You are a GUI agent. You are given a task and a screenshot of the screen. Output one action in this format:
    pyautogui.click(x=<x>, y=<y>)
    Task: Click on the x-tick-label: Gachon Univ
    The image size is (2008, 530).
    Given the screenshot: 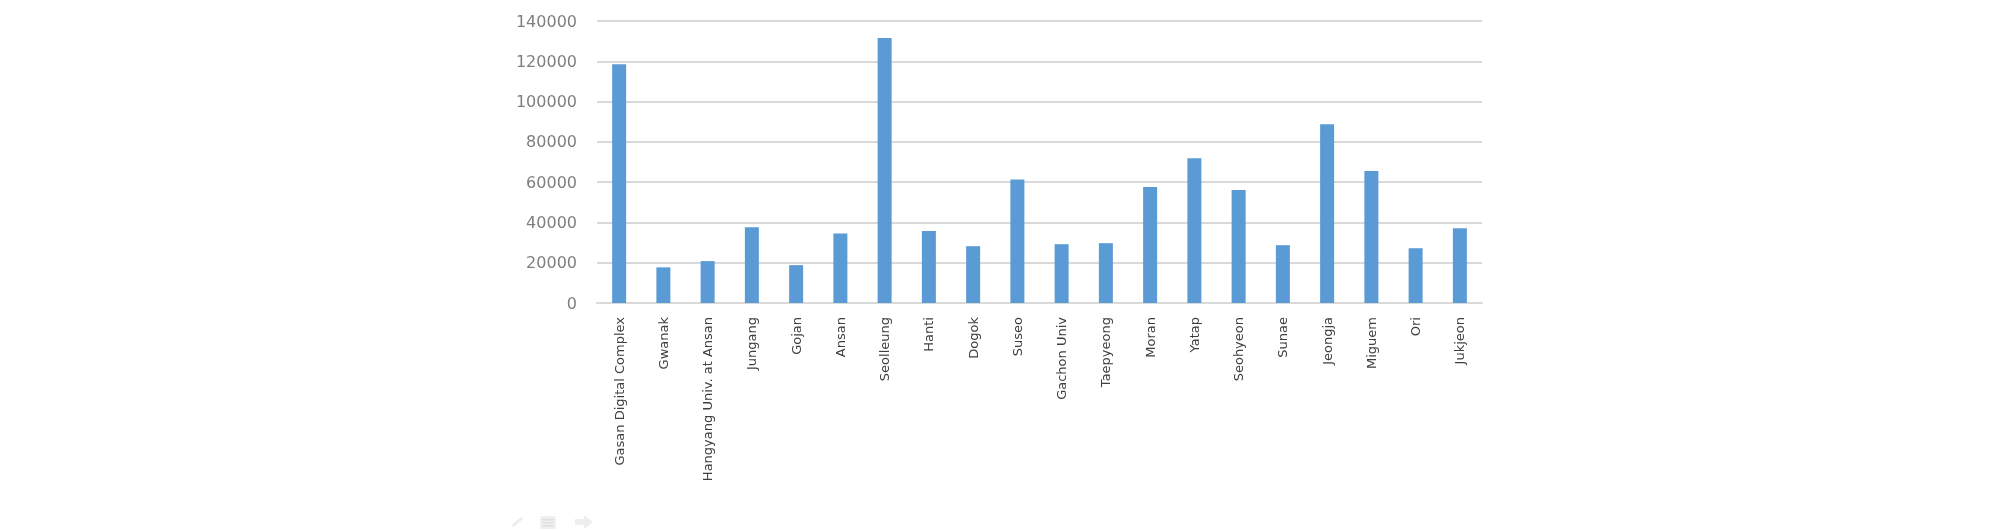 What is the action you would take?
    pyautogui.click(x=1062, y=358)
    